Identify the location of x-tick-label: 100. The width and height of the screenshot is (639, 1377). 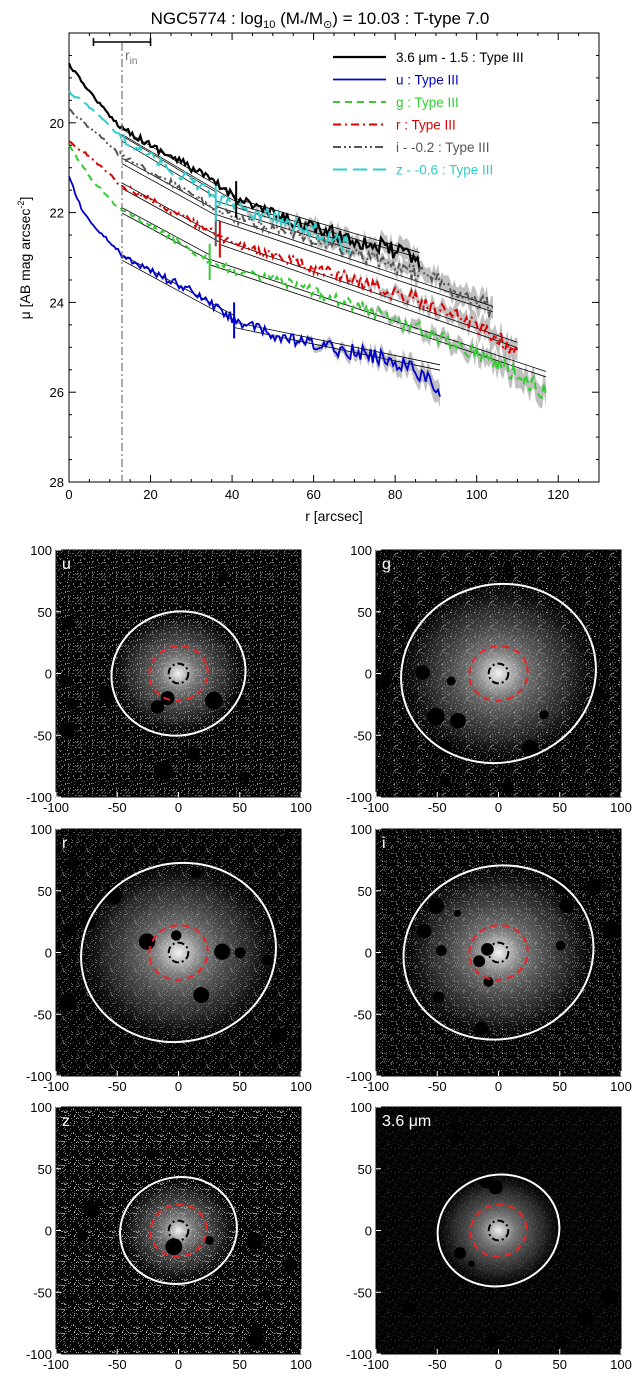
(477, 494).